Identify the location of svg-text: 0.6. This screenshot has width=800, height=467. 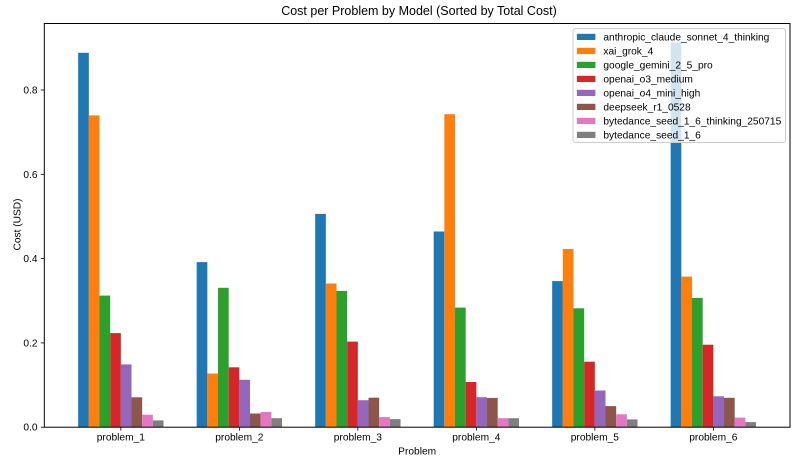
(30, 175).